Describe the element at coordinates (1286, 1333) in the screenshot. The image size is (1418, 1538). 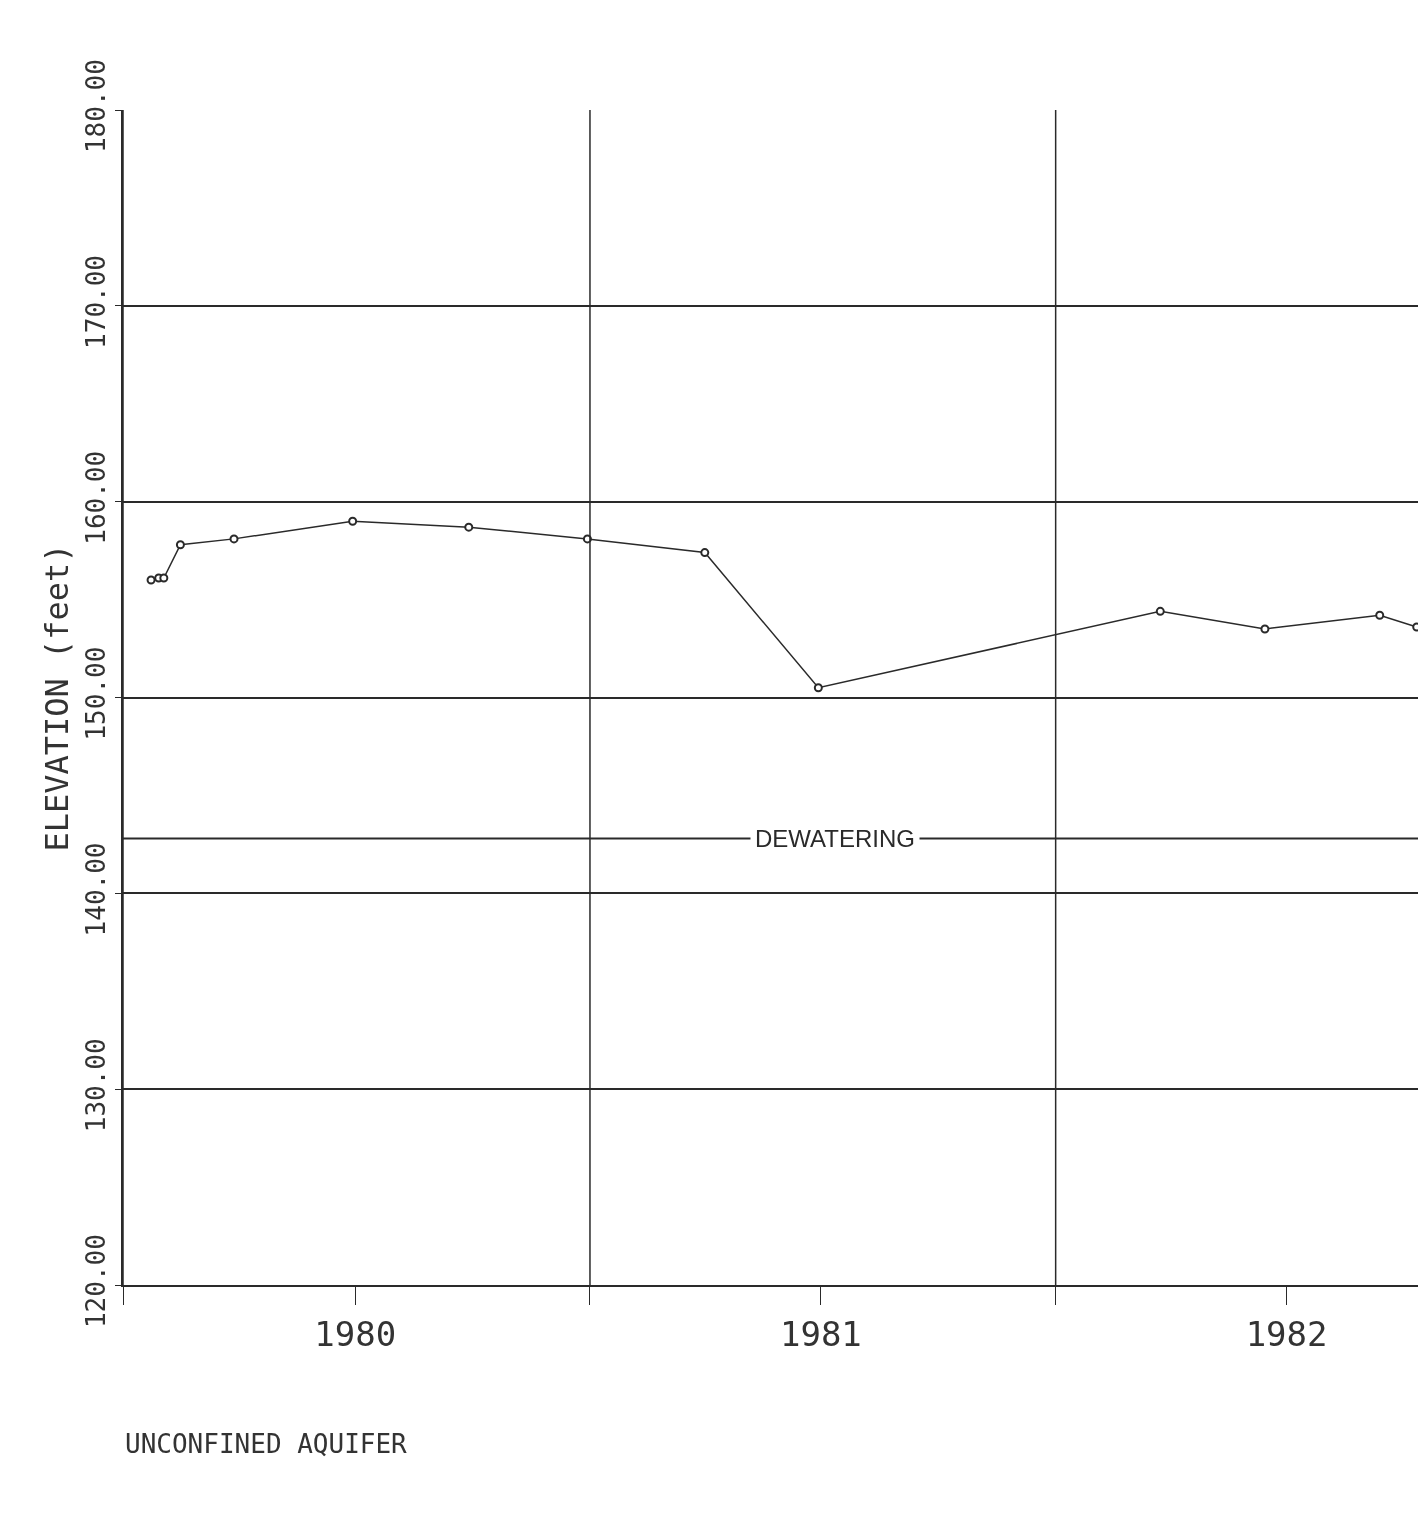
I see `x-tick-label: 1982` at that location.